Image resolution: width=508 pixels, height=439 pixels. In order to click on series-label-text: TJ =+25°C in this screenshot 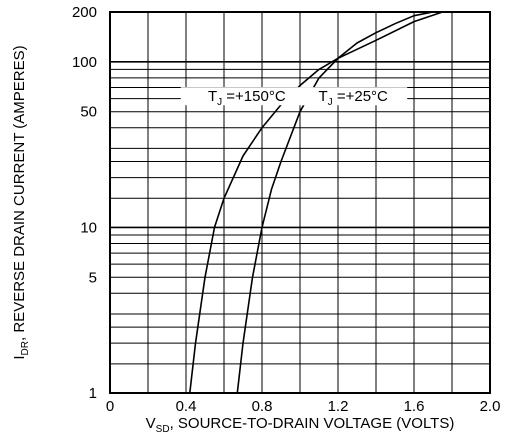, I will do `click(354, 98)`.